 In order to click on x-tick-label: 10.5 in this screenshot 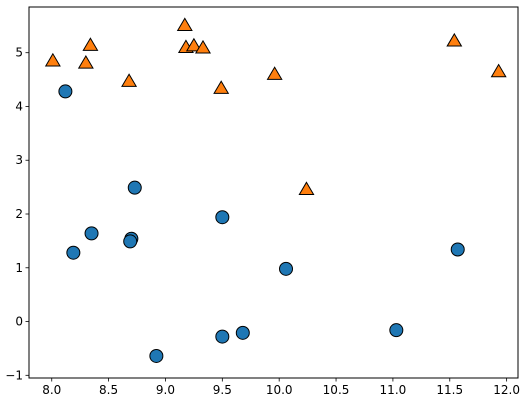, I will do `click(336, 390)`.